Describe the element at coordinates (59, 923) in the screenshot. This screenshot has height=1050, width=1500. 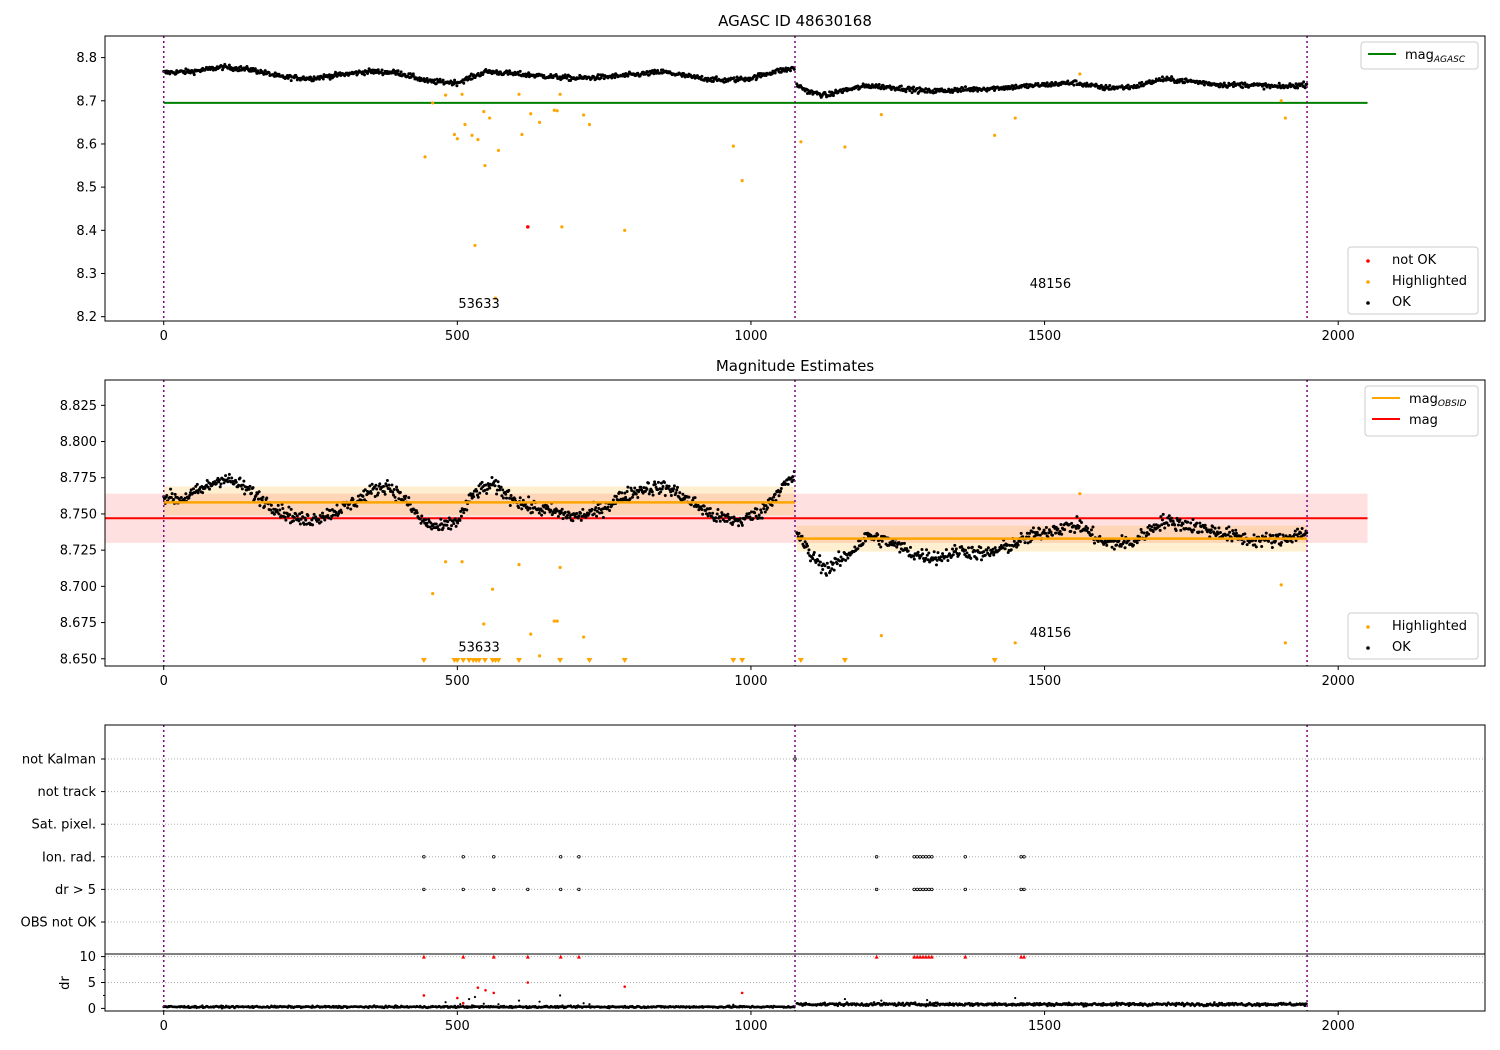
I see `flag-row-label: OBS not OK` at that location.